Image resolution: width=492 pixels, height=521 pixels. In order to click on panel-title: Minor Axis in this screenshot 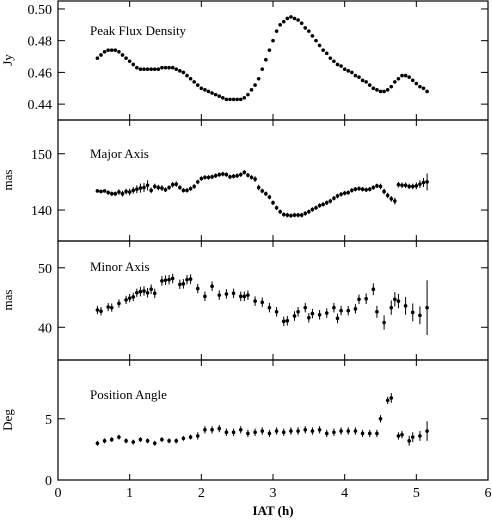, I will do `click(120, 266)`.